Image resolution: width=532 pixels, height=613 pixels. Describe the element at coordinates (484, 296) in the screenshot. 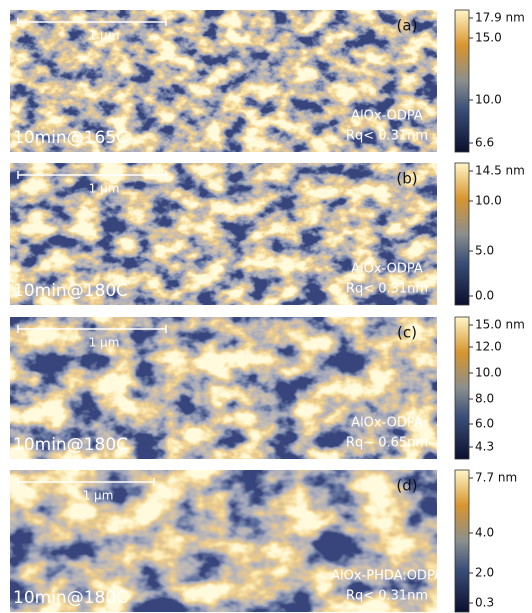

I see `colorbar-label: 0.0` at that location.